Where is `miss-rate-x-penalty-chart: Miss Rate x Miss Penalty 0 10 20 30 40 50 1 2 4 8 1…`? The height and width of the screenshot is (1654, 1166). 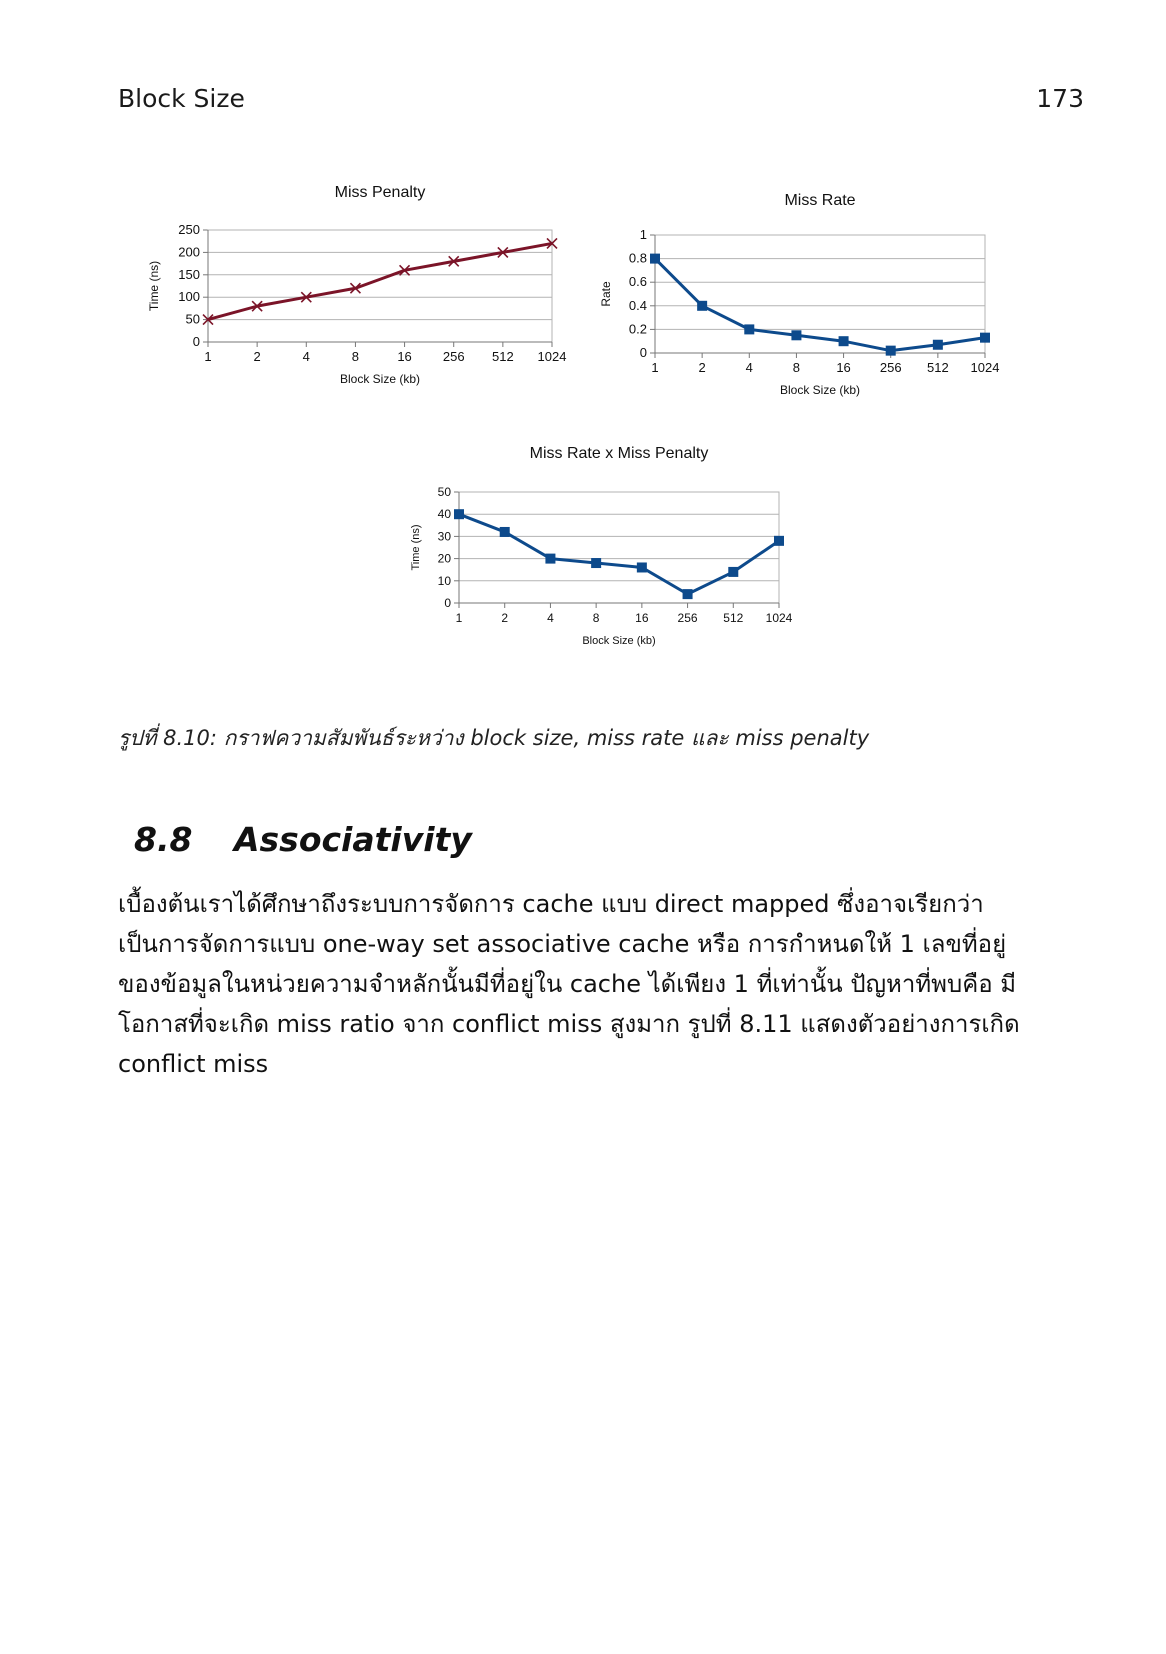
miss-rate-x-penalty-chart: Miss Rate x Miss Penalty 0 10 20 30 40 50 1 2 4 8 1… is located at coordinates (627, 560).